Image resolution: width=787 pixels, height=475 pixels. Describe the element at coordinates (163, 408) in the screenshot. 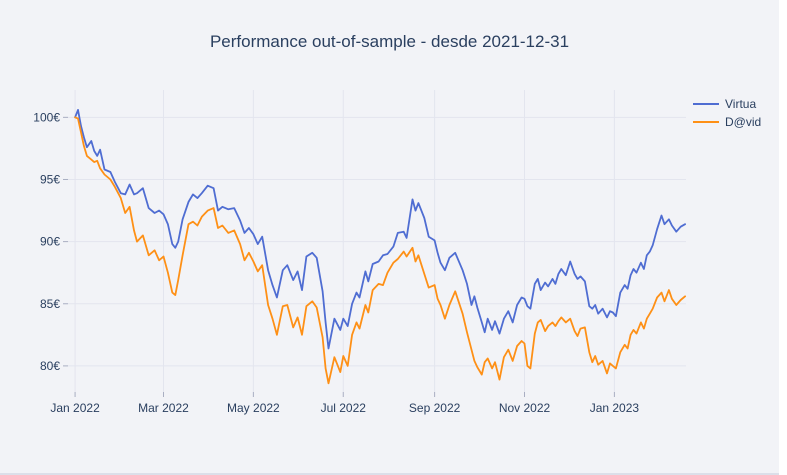

I see `x-tick-label: Mar 2022` at that location.